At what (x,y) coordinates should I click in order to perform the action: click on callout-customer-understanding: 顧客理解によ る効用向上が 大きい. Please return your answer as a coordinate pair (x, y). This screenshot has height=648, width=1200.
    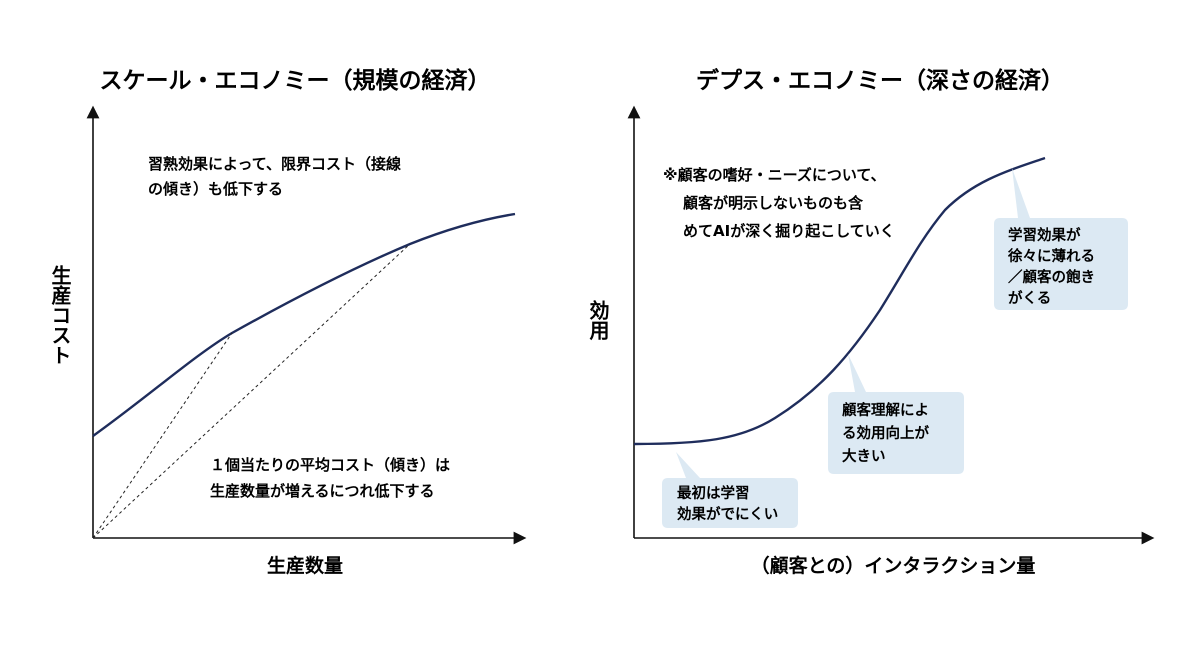
    Looking at the image, I should click on (896, 414).